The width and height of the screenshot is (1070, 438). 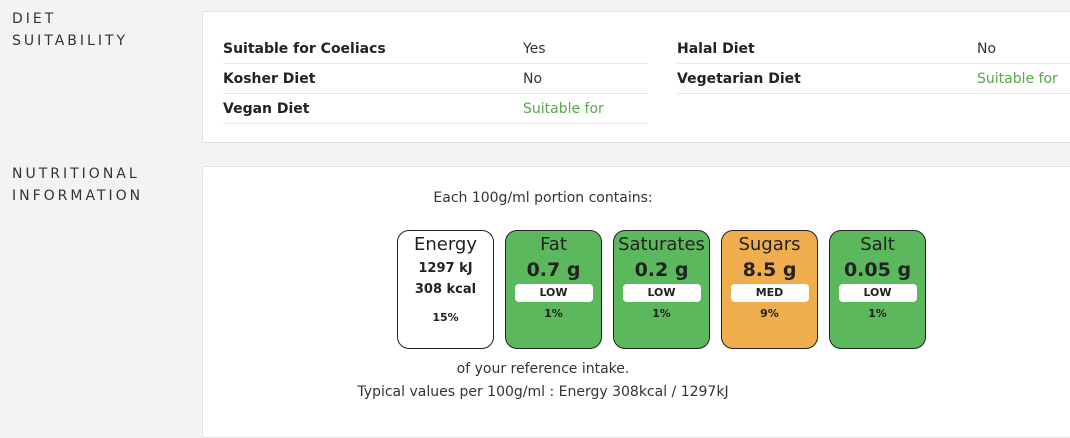 I want to click on sugars-tile: Sugars 8.5 g MED 9%, so click(x=769, y=289).